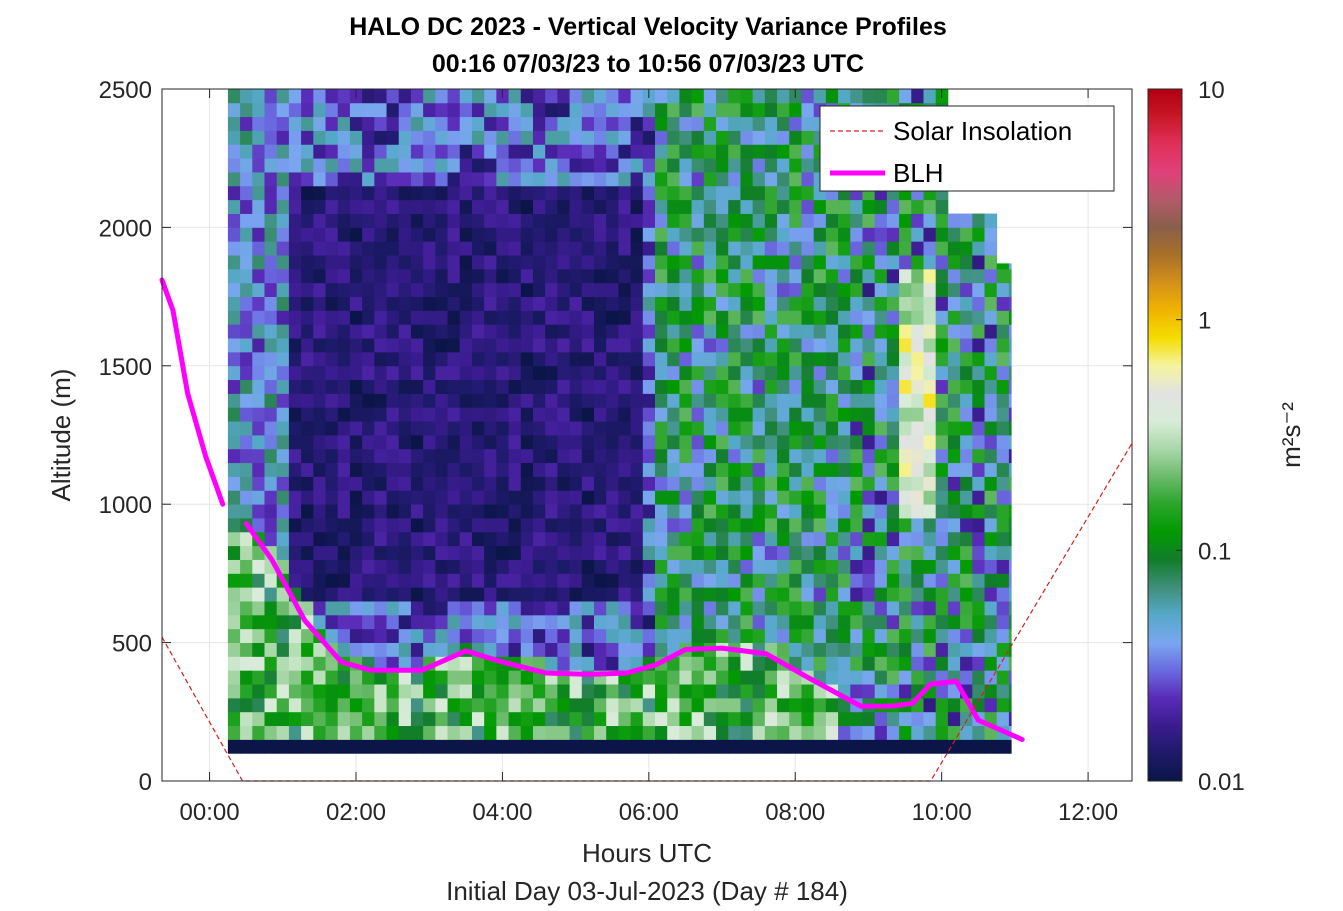 This screenshot has height=911, width=1343. Describe the element at coordinates (125, 228) in the screenshot. I see `y-tick-label: 2000` at that location.